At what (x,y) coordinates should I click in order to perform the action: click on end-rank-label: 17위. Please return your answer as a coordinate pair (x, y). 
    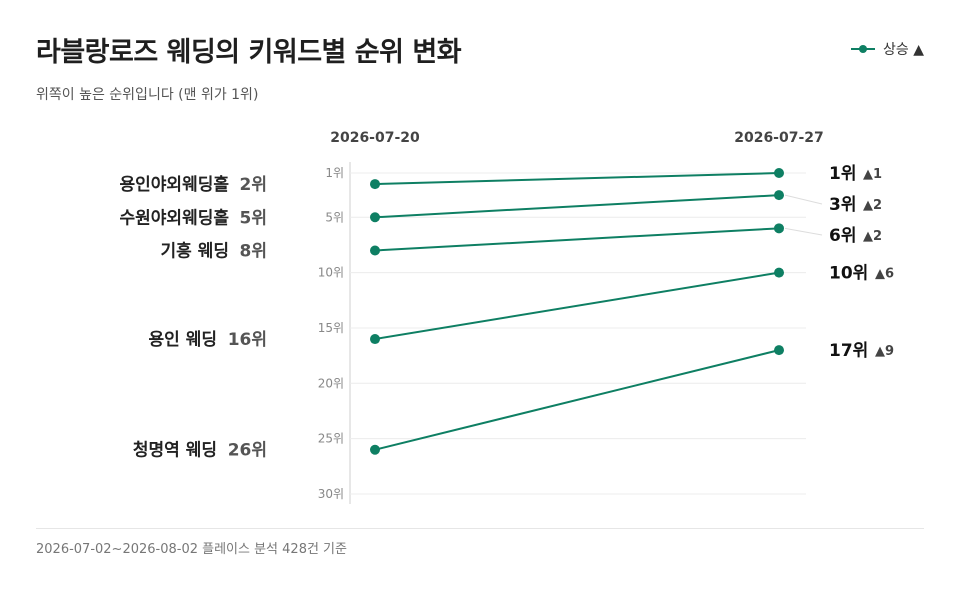
    Looking at the image, I should click on (848, 351).